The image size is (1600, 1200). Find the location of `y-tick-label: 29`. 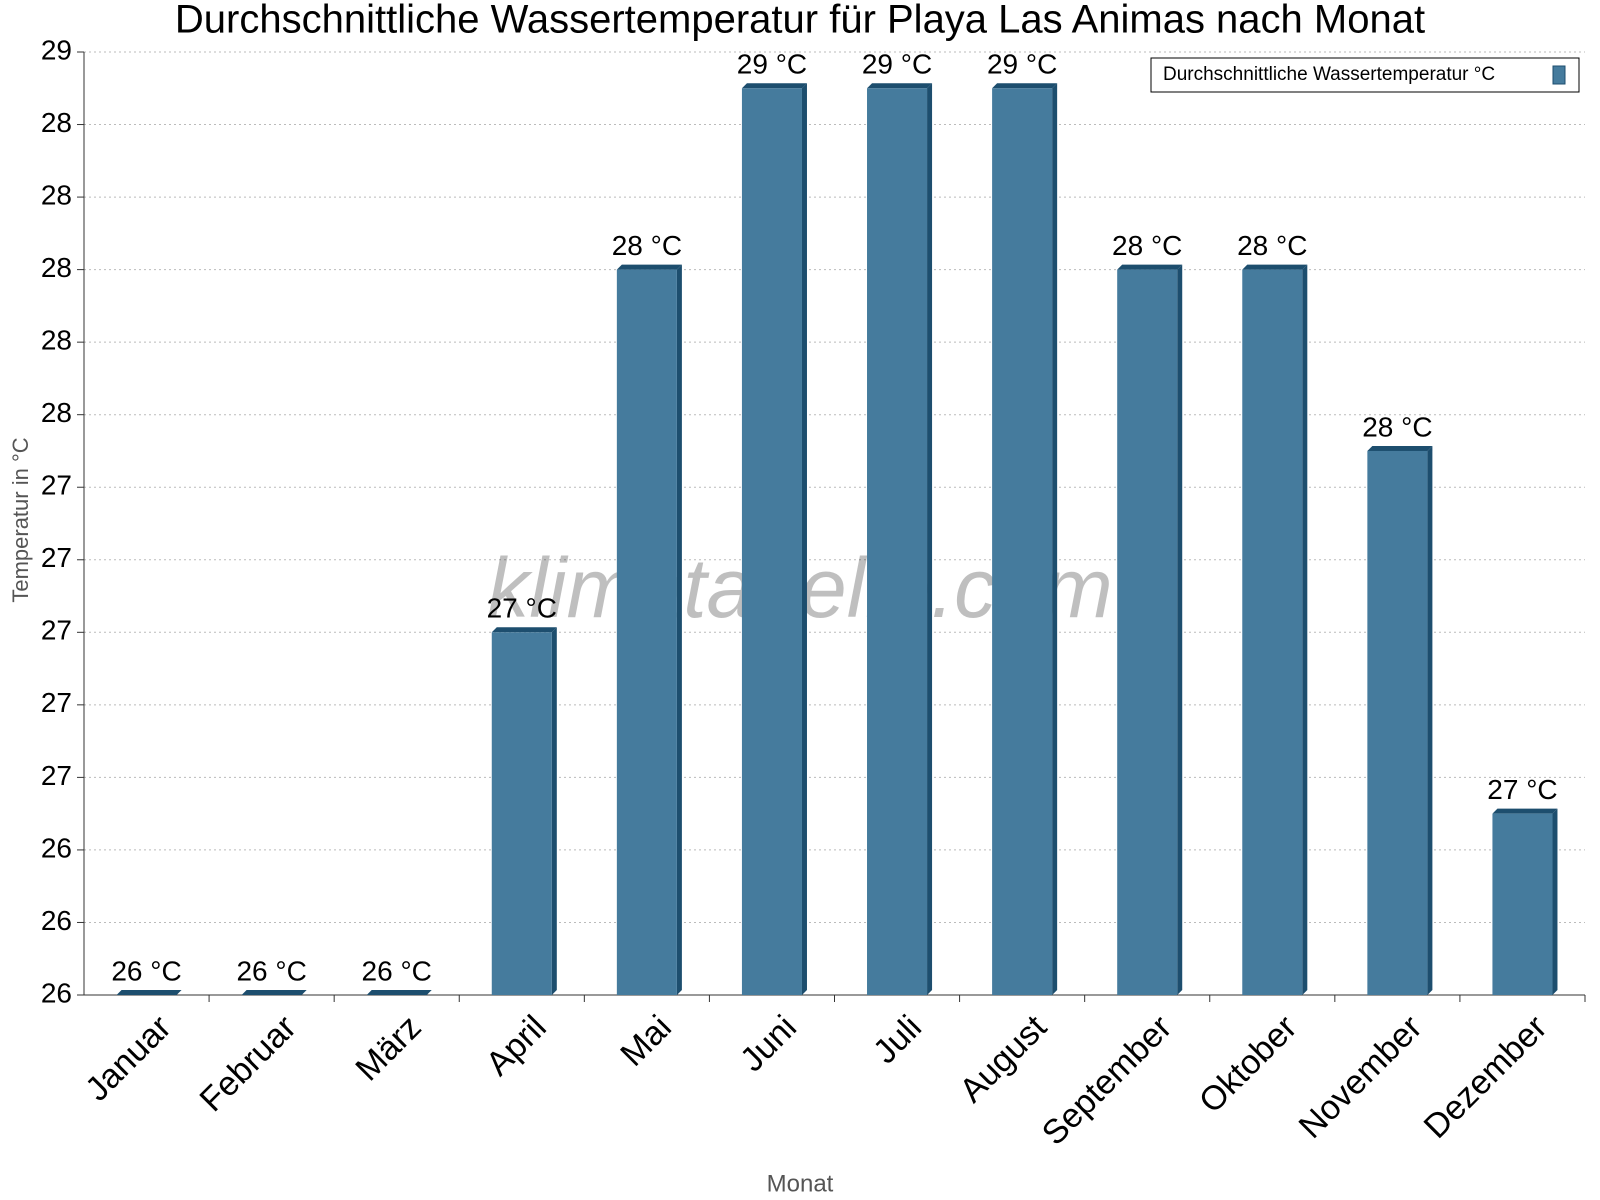

y-tick-label: 29 is located at coordinates (56, 49).